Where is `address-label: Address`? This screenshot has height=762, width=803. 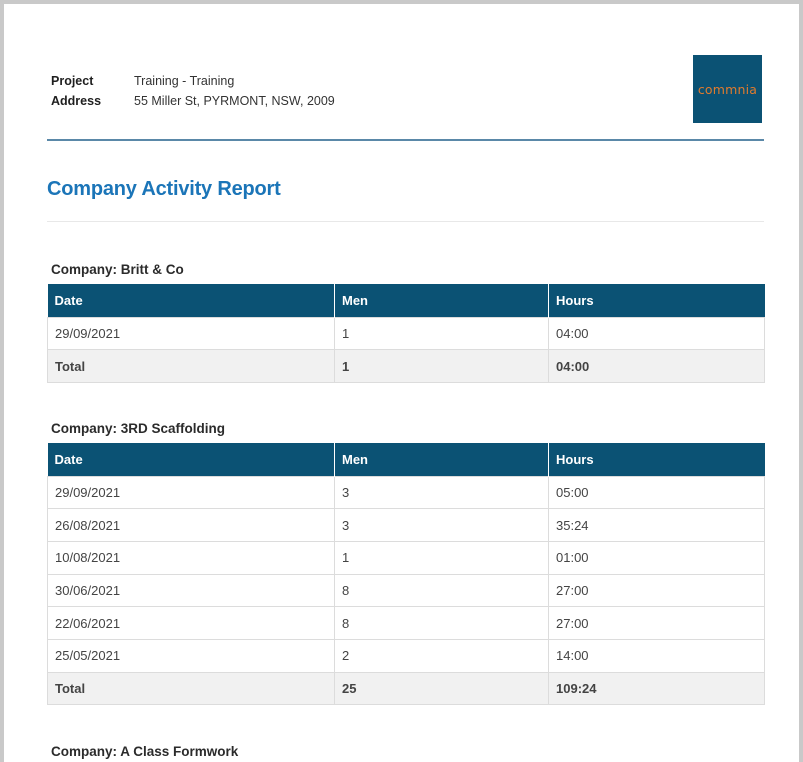 address-label: Address is located at coordinates (76, 101).